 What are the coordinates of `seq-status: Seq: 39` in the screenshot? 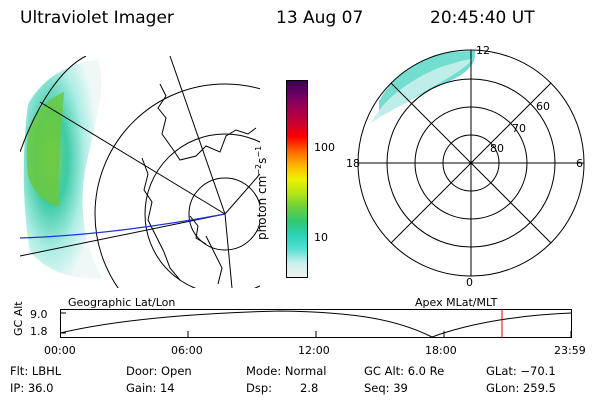 It's located at (386, 388).